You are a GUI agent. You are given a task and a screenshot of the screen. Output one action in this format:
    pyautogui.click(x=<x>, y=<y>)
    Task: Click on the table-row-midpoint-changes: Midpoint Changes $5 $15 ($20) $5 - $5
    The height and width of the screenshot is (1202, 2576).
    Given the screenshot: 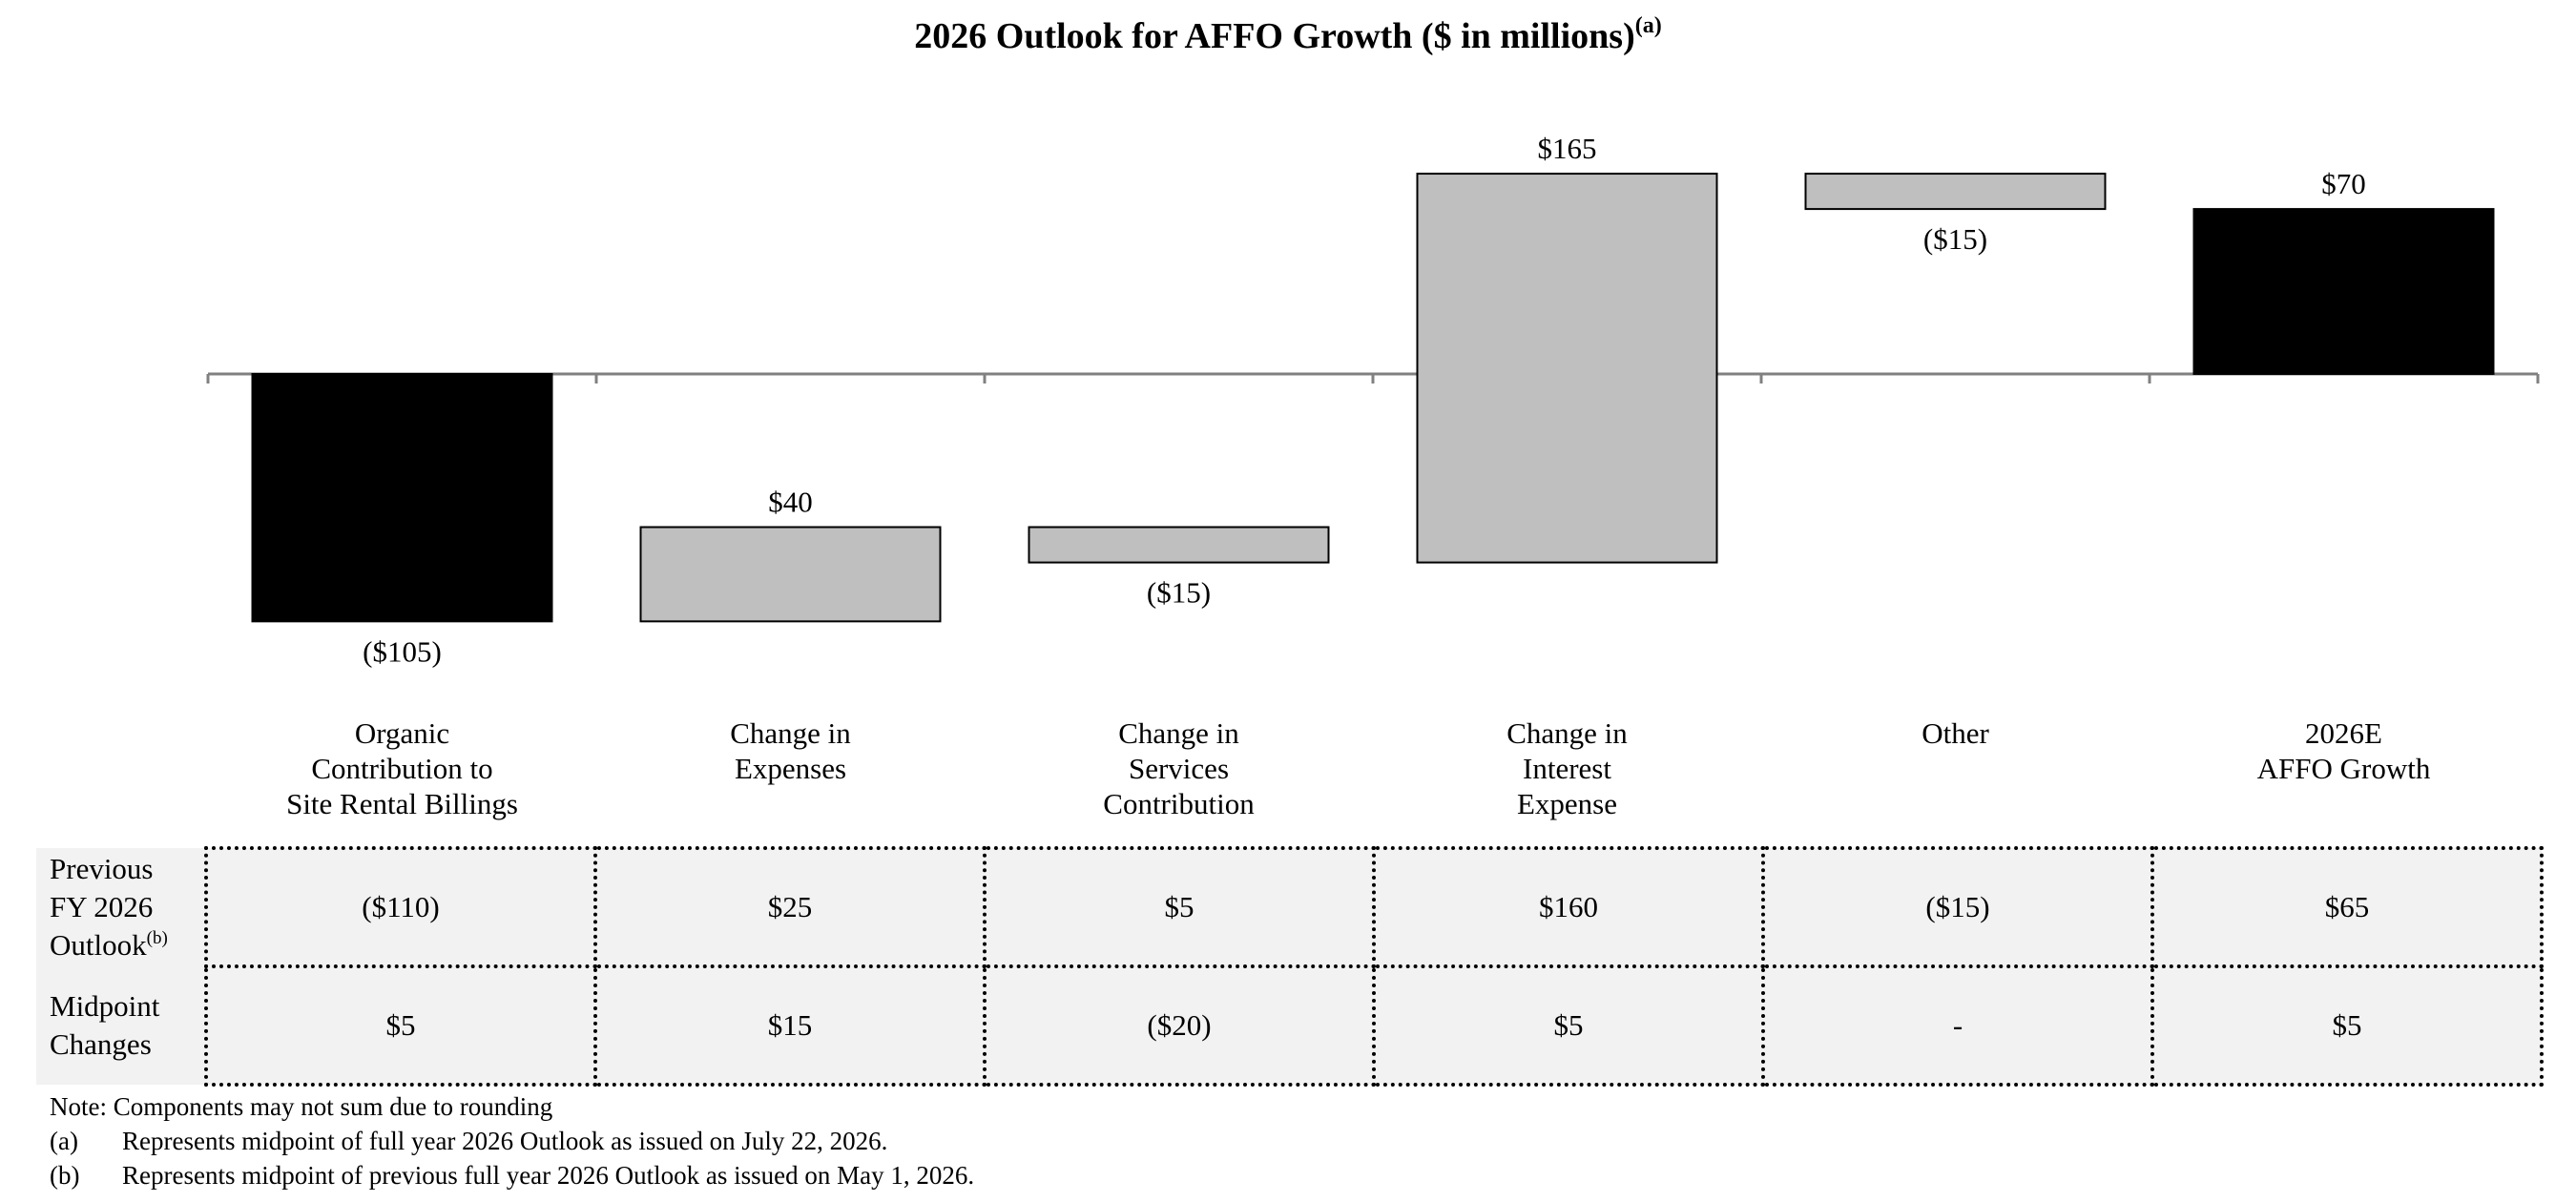 What is the action you would take?
    pyautogui.click(x=1290, y=1025)
    